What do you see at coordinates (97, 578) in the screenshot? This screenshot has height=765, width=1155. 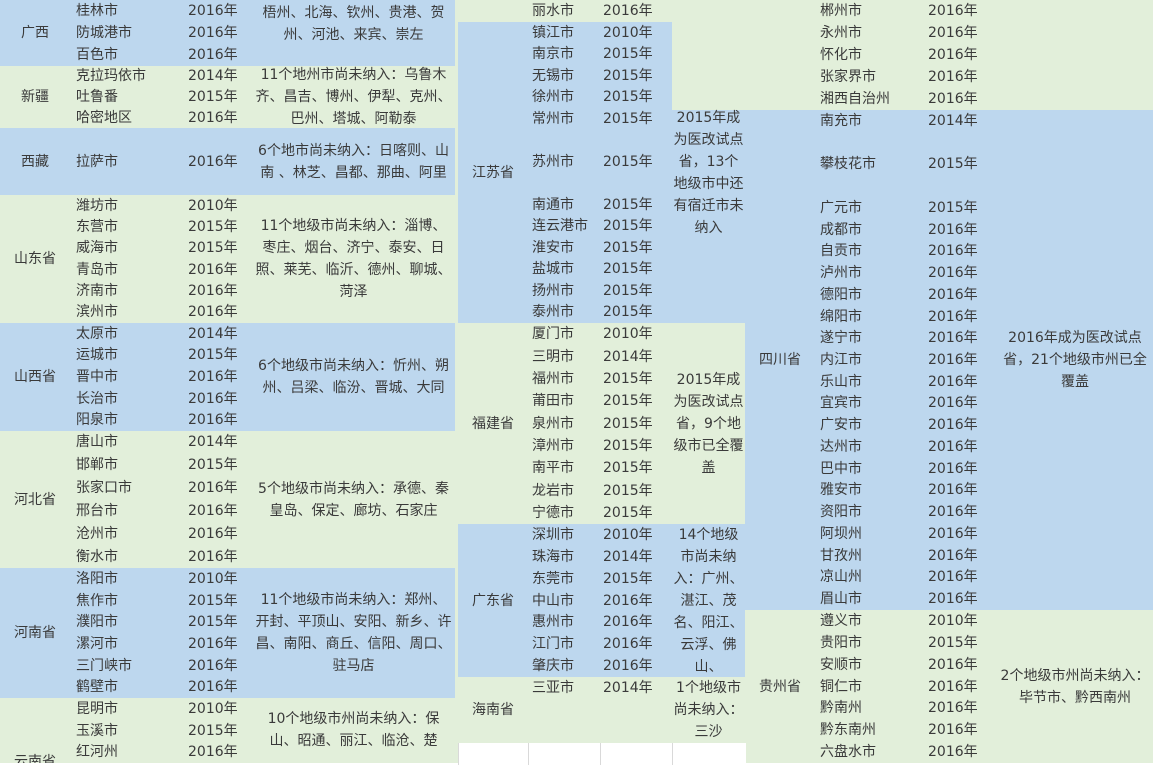 I see `city-name: 洛阳市` at bounding box center [97, 578].